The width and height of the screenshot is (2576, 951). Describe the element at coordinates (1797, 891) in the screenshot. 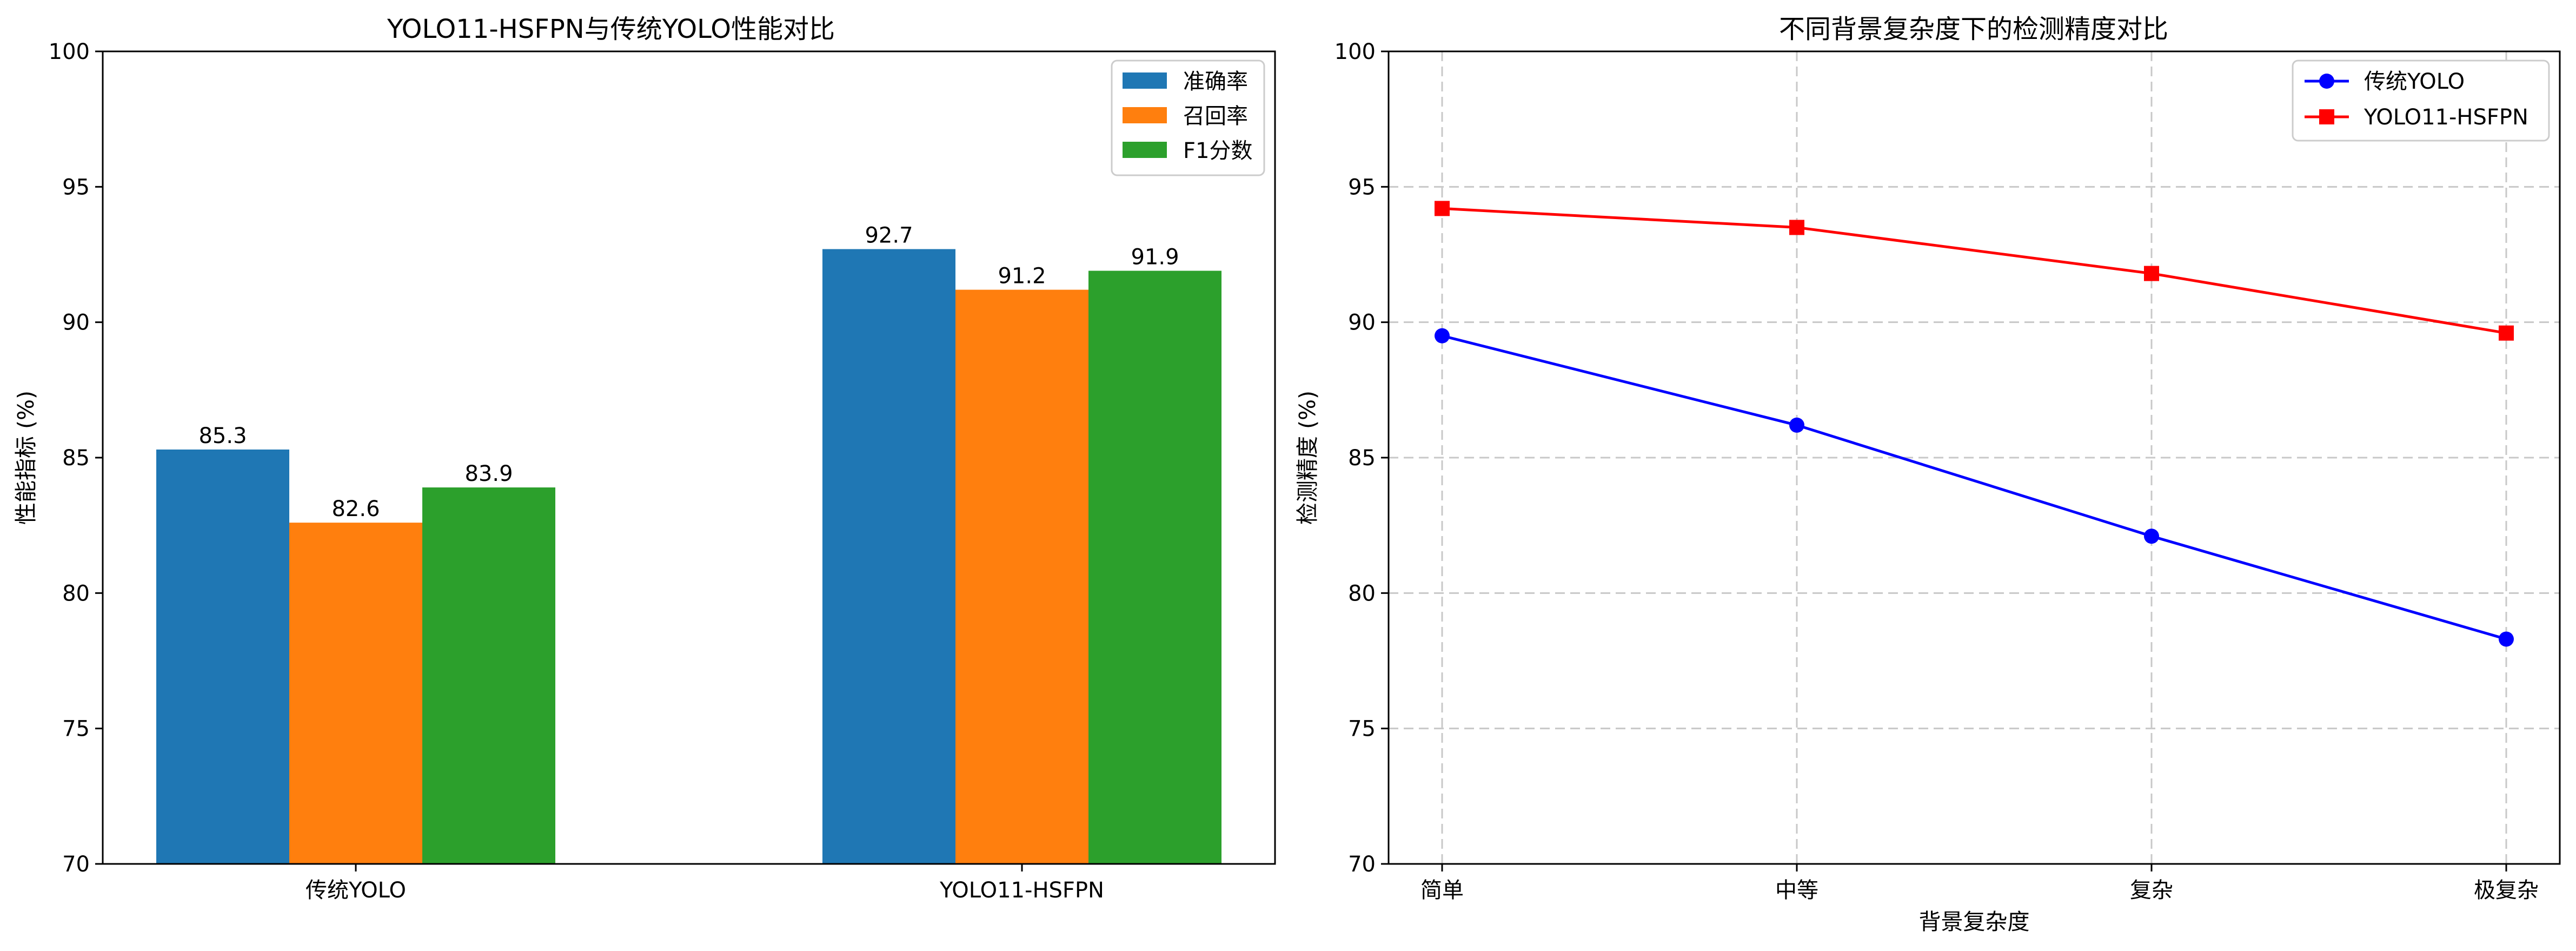

I see `line-chart-x-tick-label: 中等` at that location.